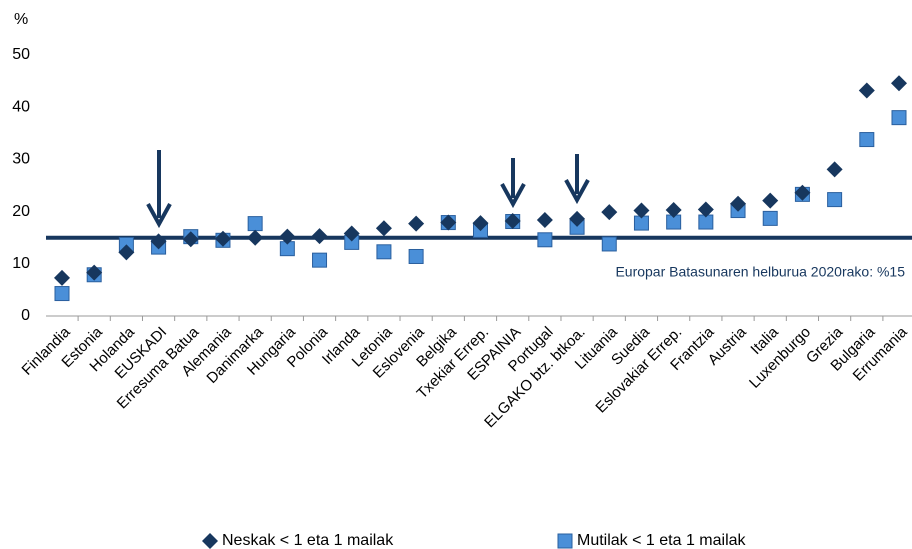  Describe the element at coordinates (25, 315) in the screenshot. I see `y-tick-label: 0` at that location.